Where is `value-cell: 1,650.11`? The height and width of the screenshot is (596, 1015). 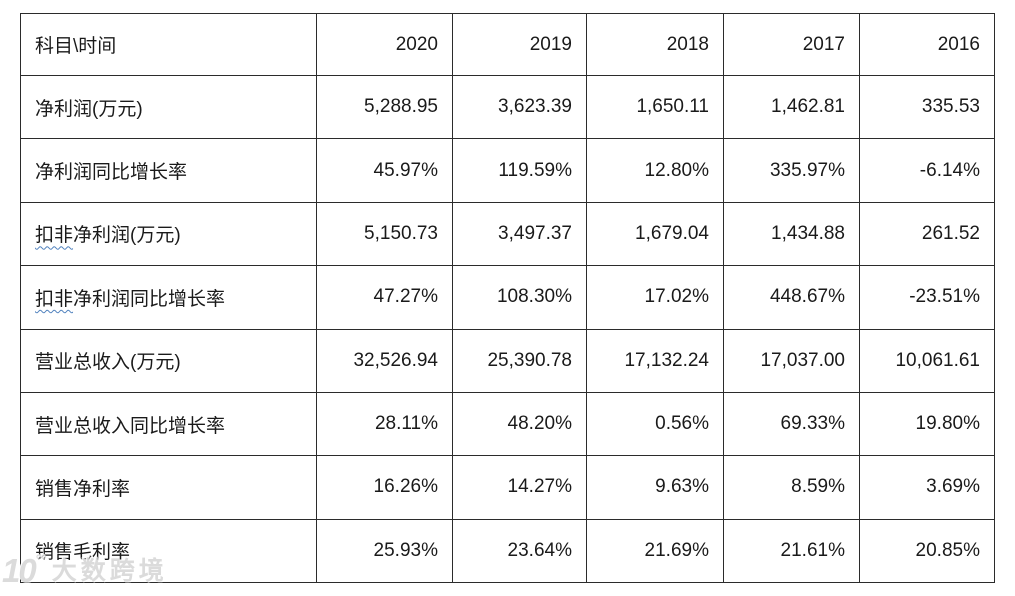 value-cell: 1,650.11 is located at coordinates (655, 107).